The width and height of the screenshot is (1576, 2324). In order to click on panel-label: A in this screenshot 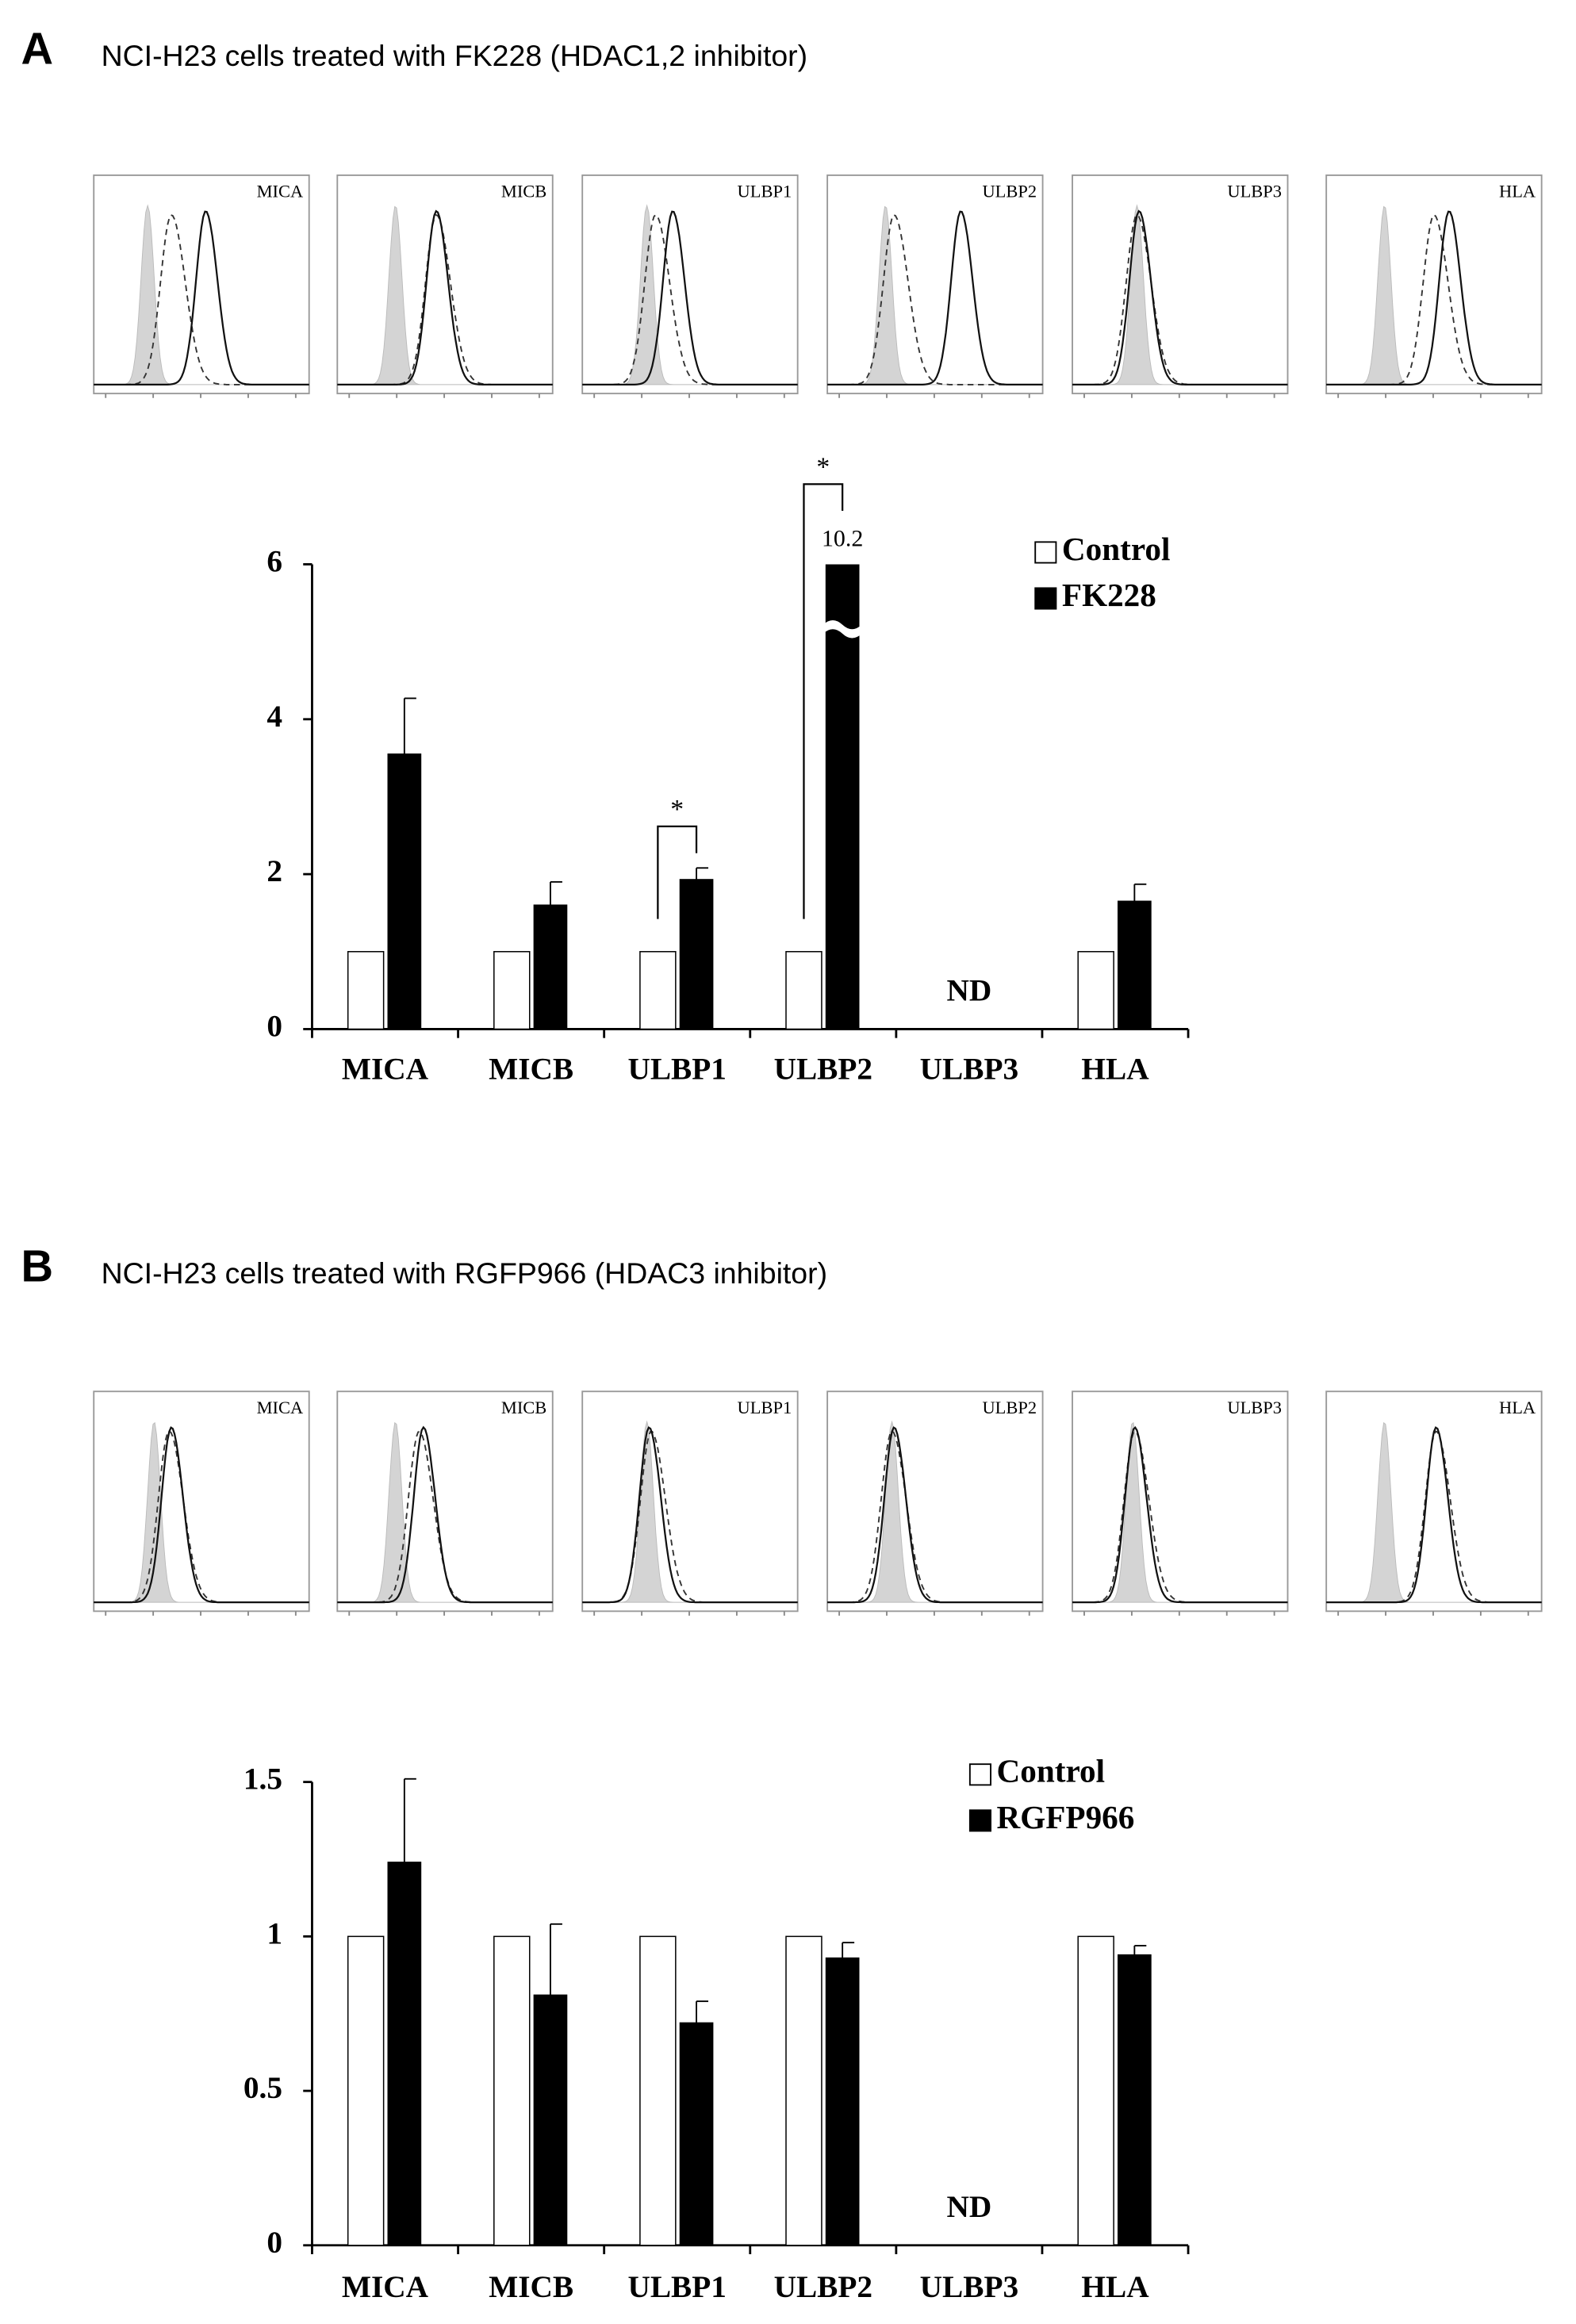, I will do `click(38, 48)`.